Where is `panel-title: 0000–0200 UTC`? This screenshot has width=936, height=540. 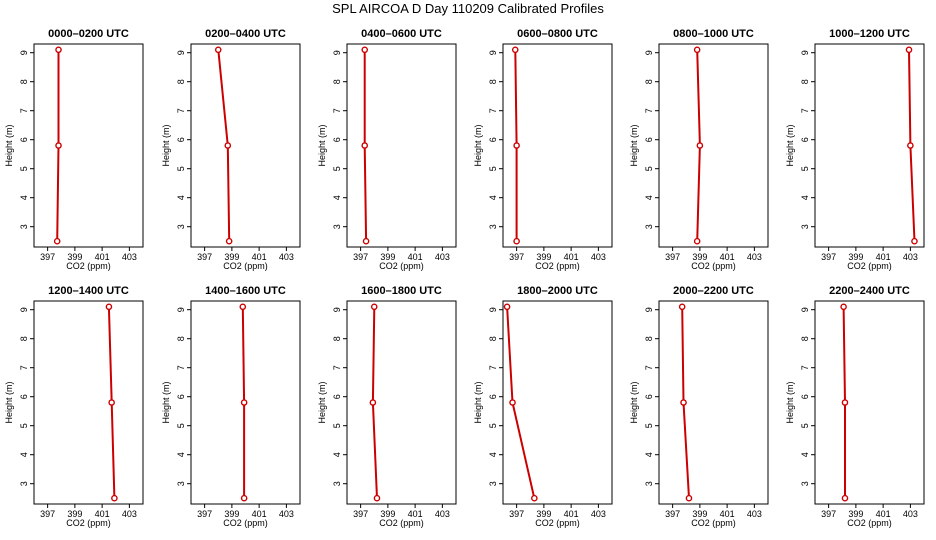
panel-title: 0000–0200 UTC is located at coordinates (88, 34).